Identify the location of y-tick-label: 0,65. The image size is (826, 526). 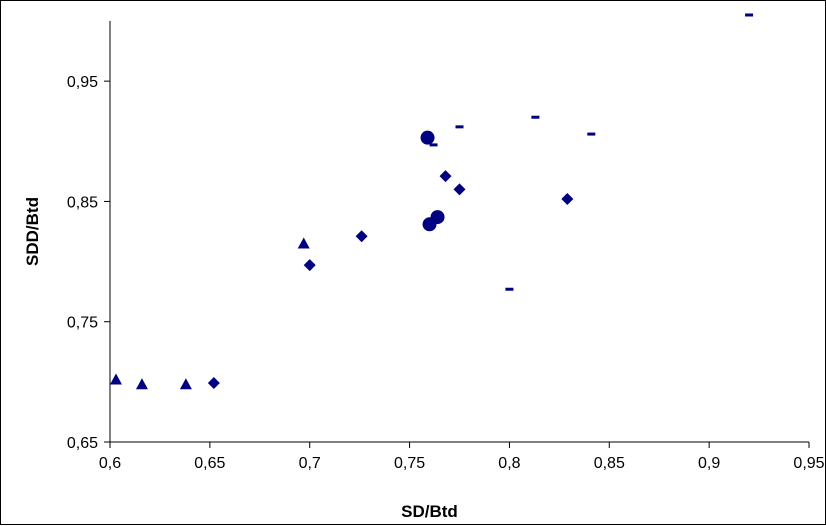
(82, 443).